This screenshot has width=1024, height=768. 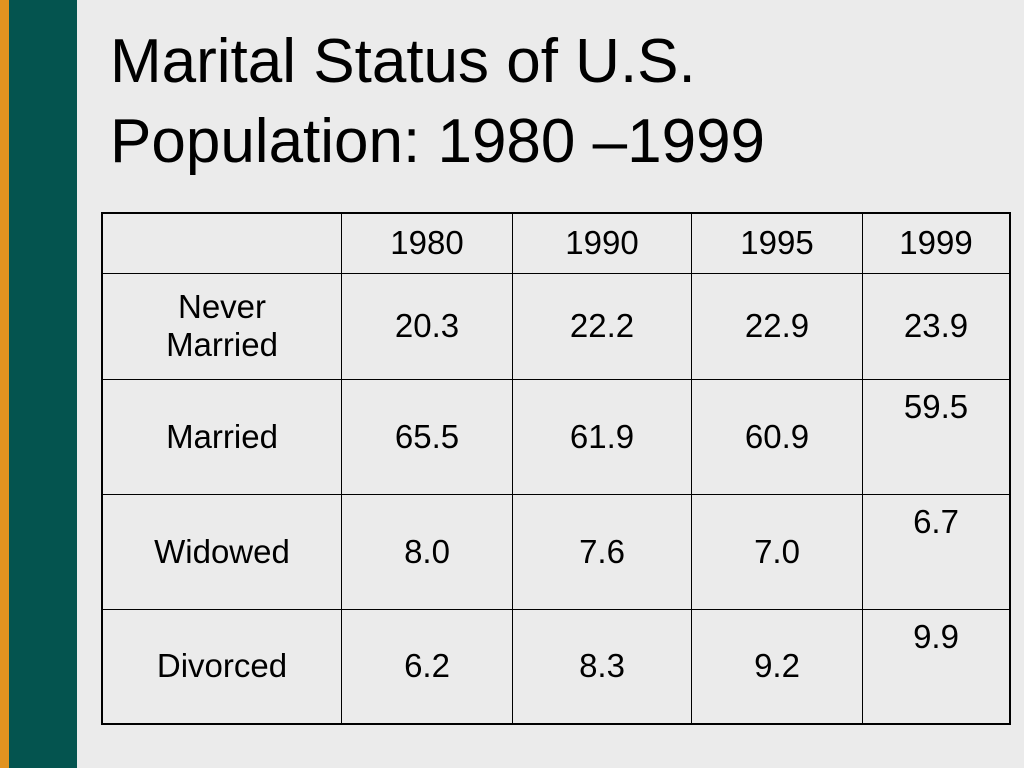 What do you see at coordinates (936, 666) in the screenshot?
I see `table-cell: 9.9` at bounding box center [936, 666].